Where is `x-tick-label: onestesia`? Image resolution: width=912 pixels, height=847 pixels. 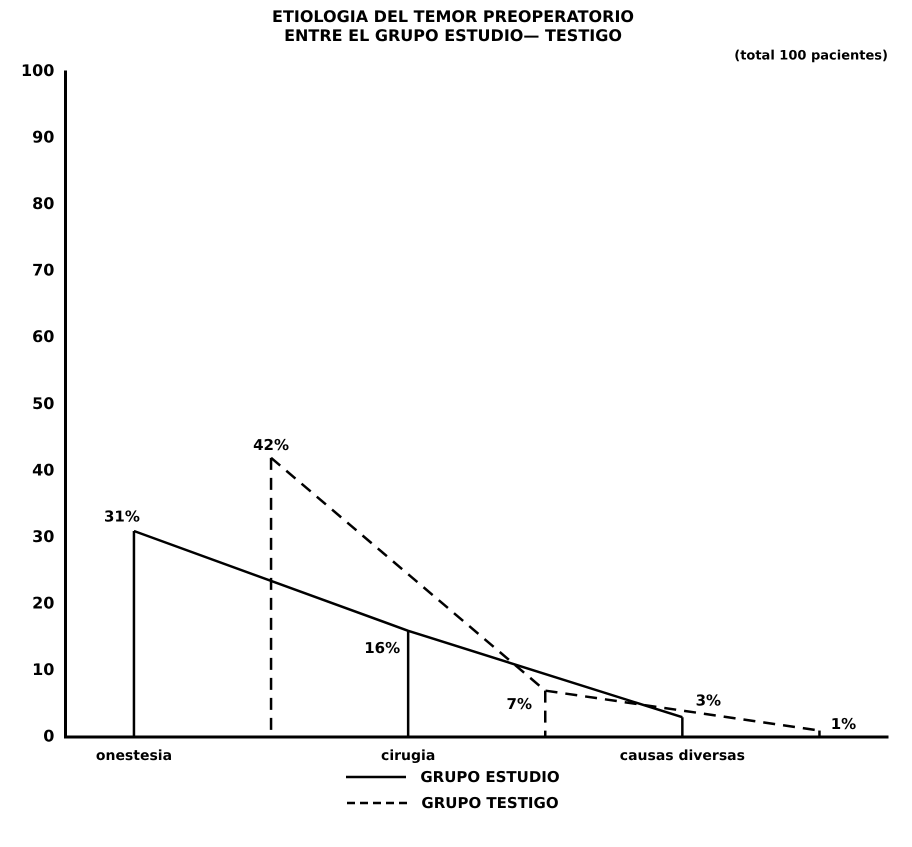
x-tick-label: onestesia is located at coordinates (134, 756).